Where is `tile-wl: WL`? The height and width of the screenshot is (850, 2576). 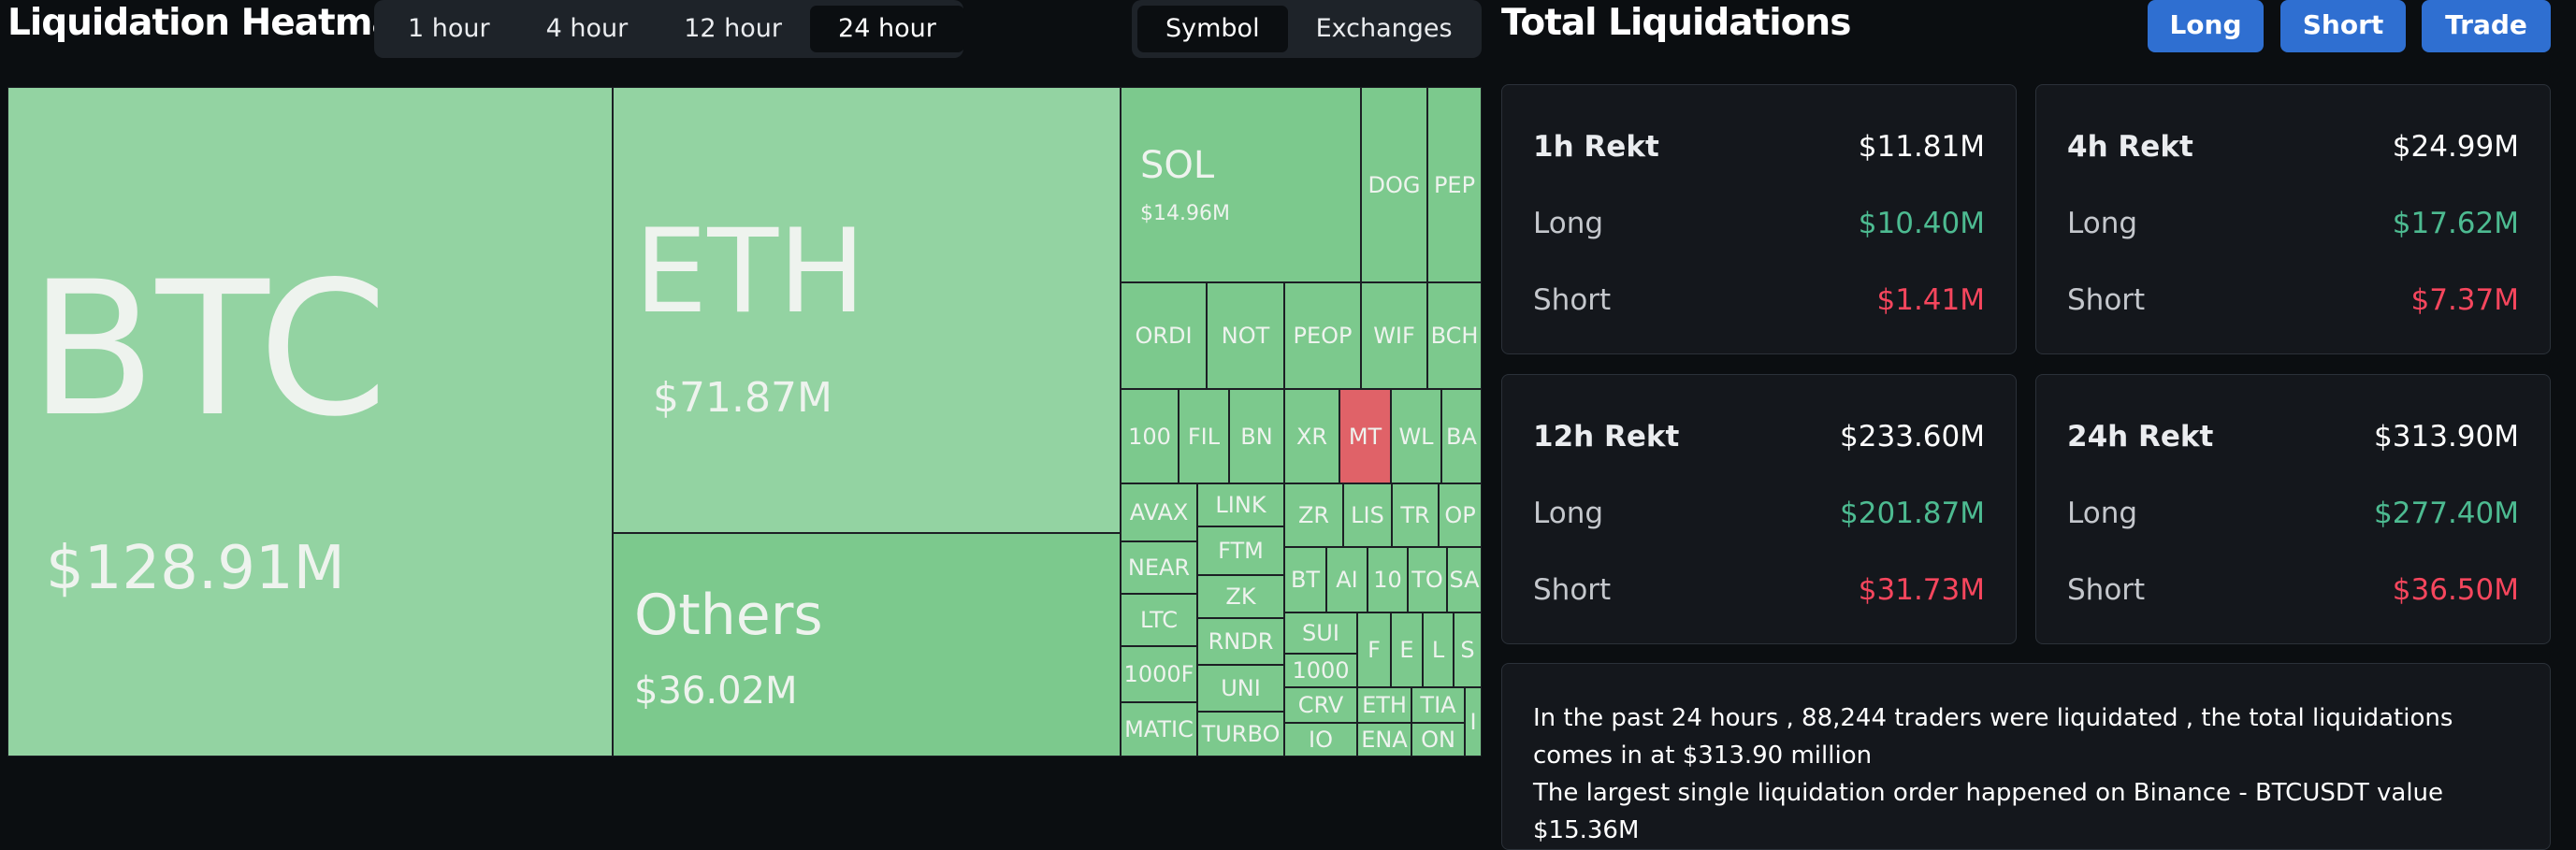
tile-wl: WL is located at coordinates (1416, 436).